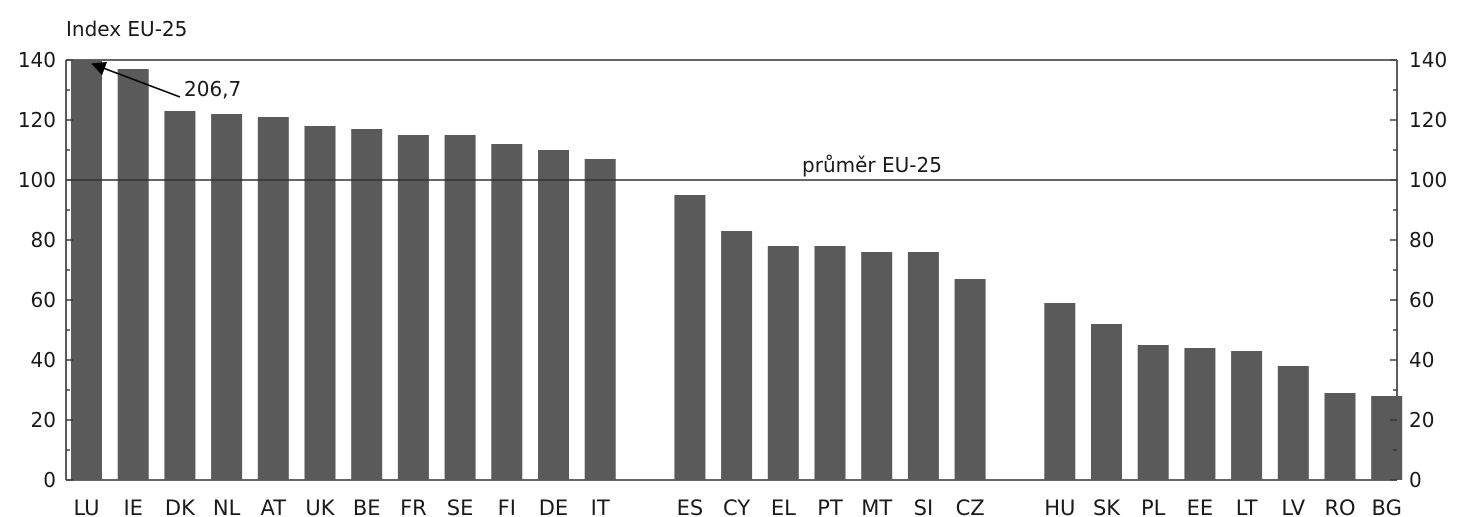 The height and width of the screenshot is (517, 1458). Describe the element at coordinates (227, 297) in the screenshot. I see `bar-nl` at that location.